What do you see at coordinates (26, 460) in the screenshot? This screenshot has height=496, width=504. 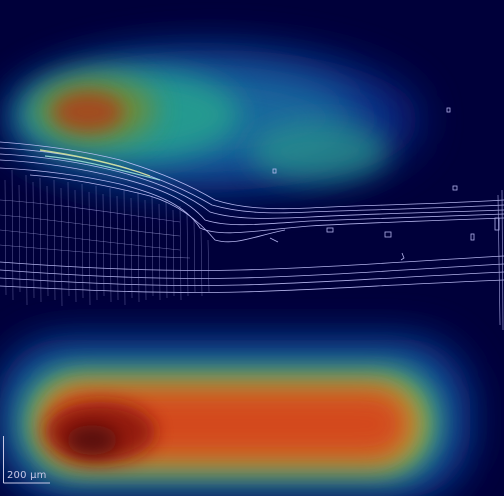 I see `scale-bar` at bounding box center [26, 460].